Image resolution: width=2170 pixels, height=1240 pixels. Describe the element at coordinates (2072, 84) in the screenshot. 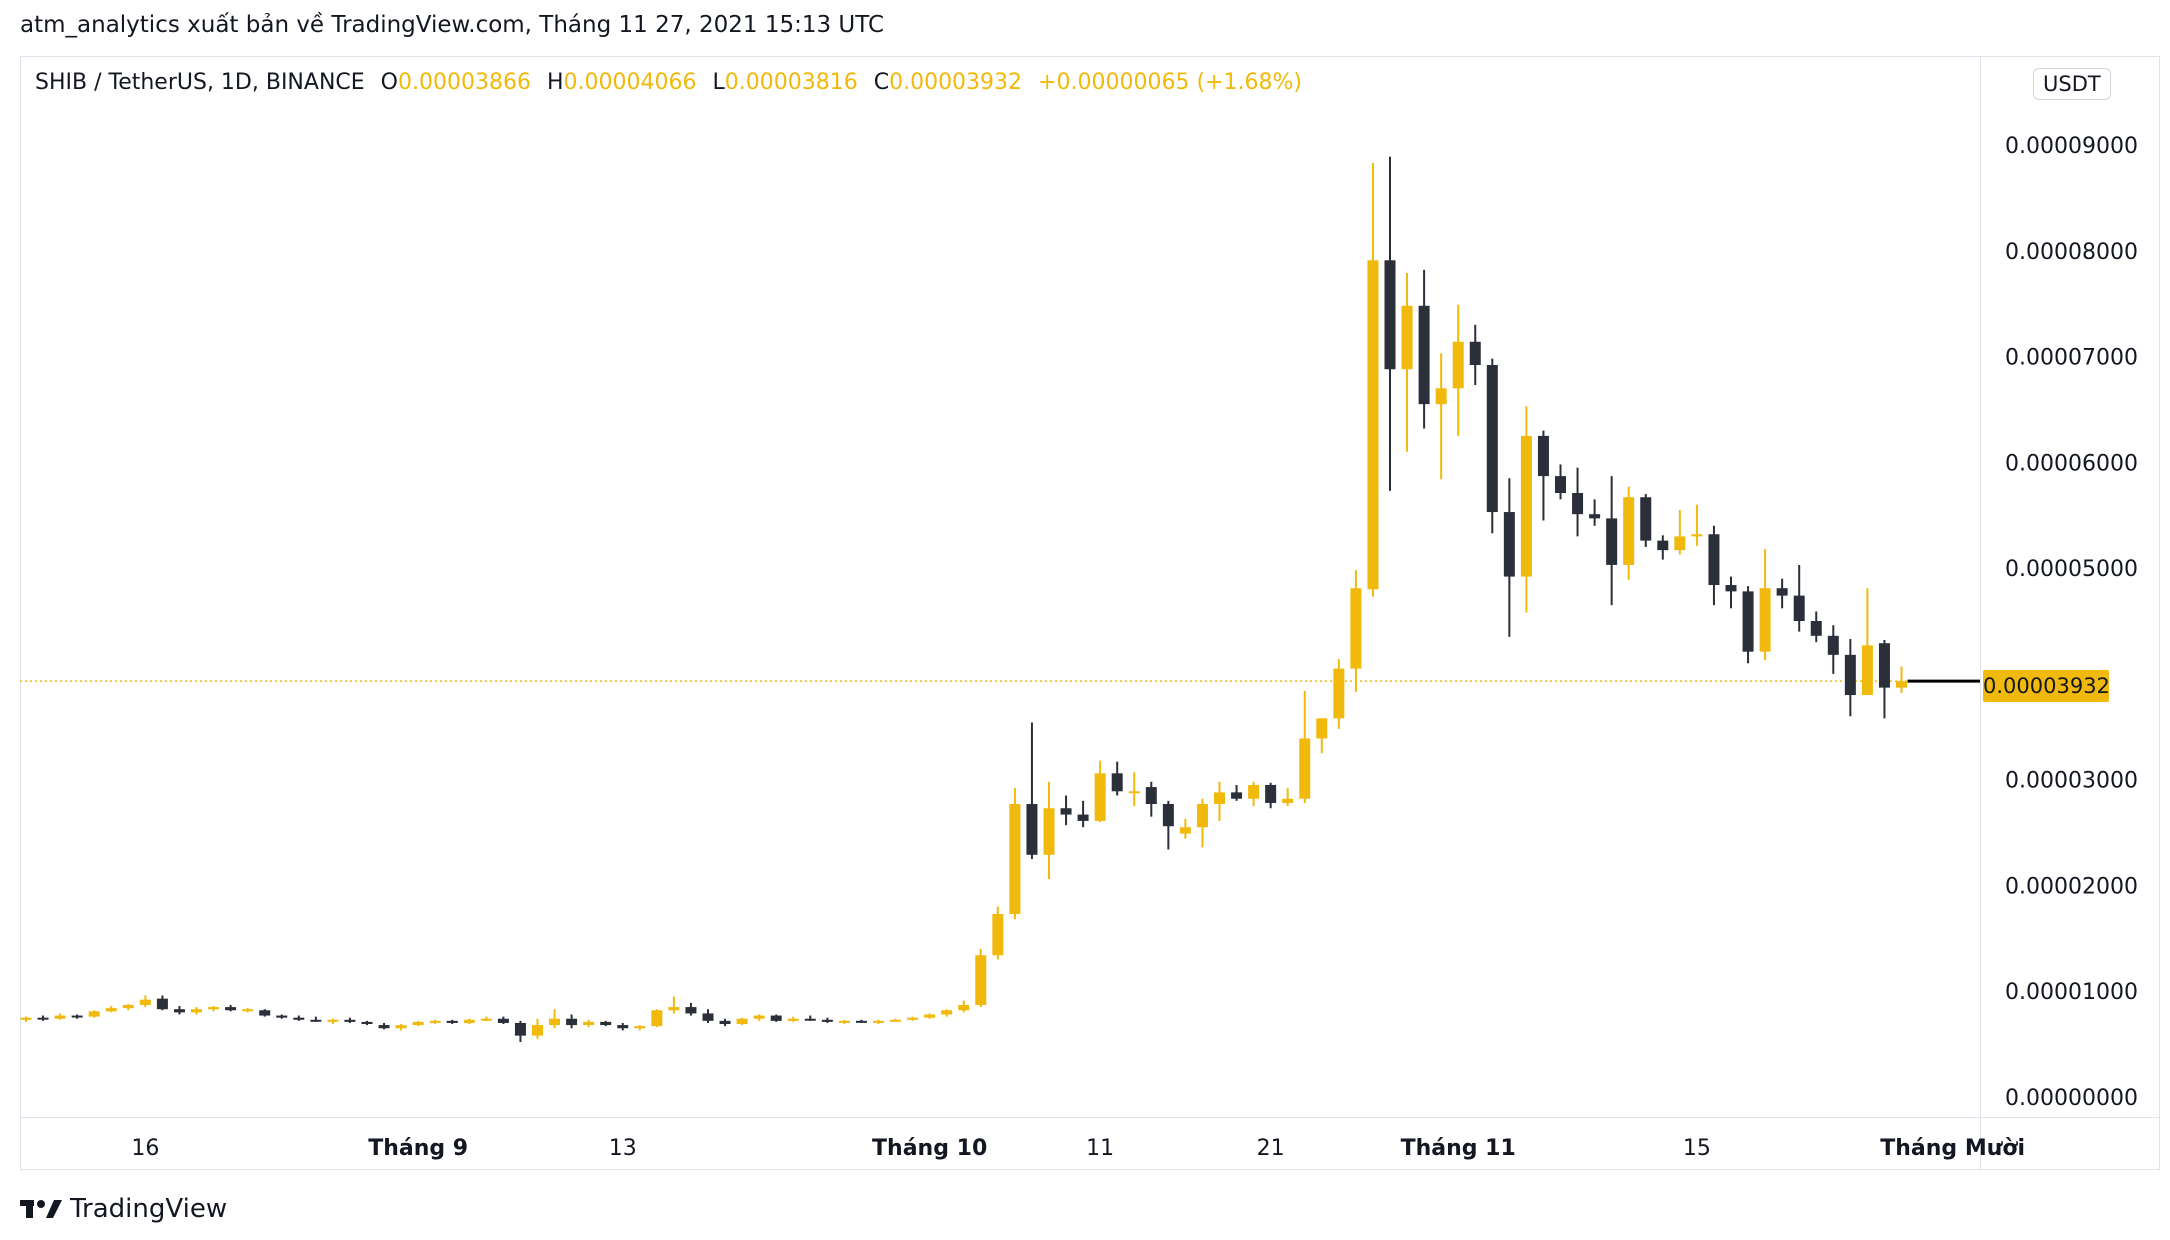

I see `currency-button: USDT` at that location.